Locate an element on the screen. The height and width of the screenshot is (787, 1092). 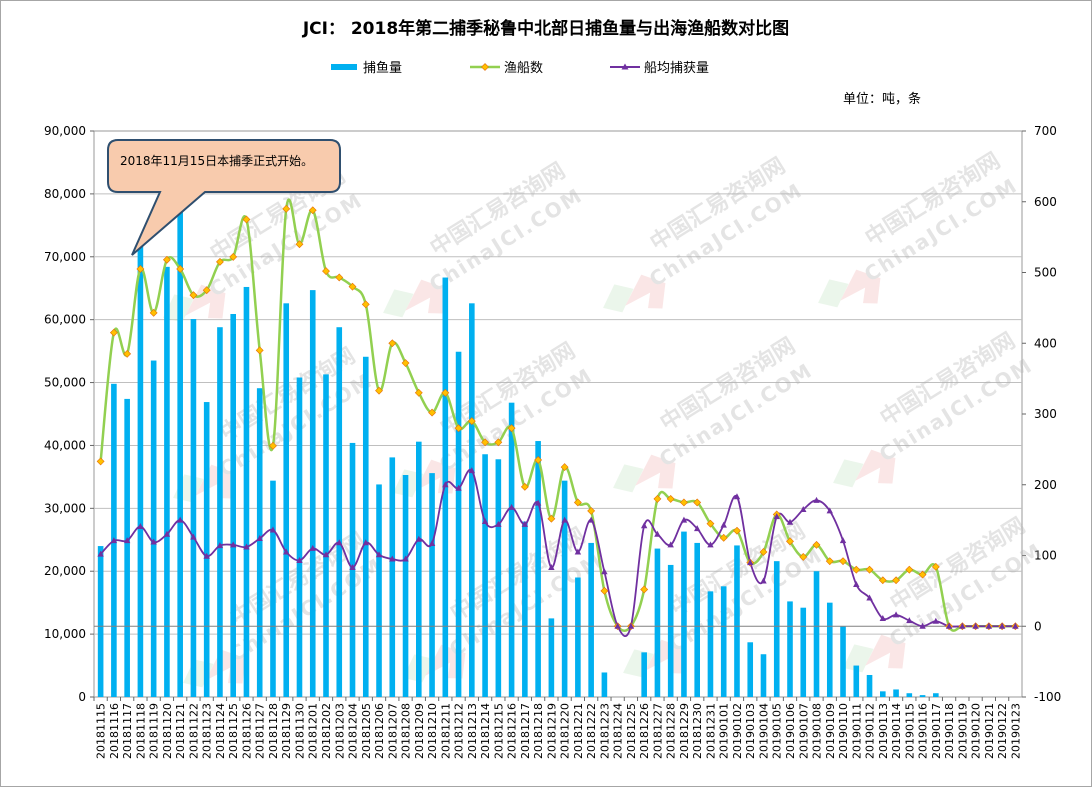
legend-swatch-boats is located at coordinates (485, 66).